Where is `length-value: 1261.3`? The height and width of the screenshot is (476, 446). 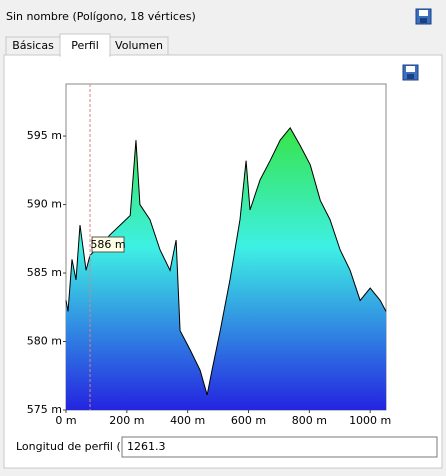 length-value: 1261.3 is located at coordinates (146, 446).